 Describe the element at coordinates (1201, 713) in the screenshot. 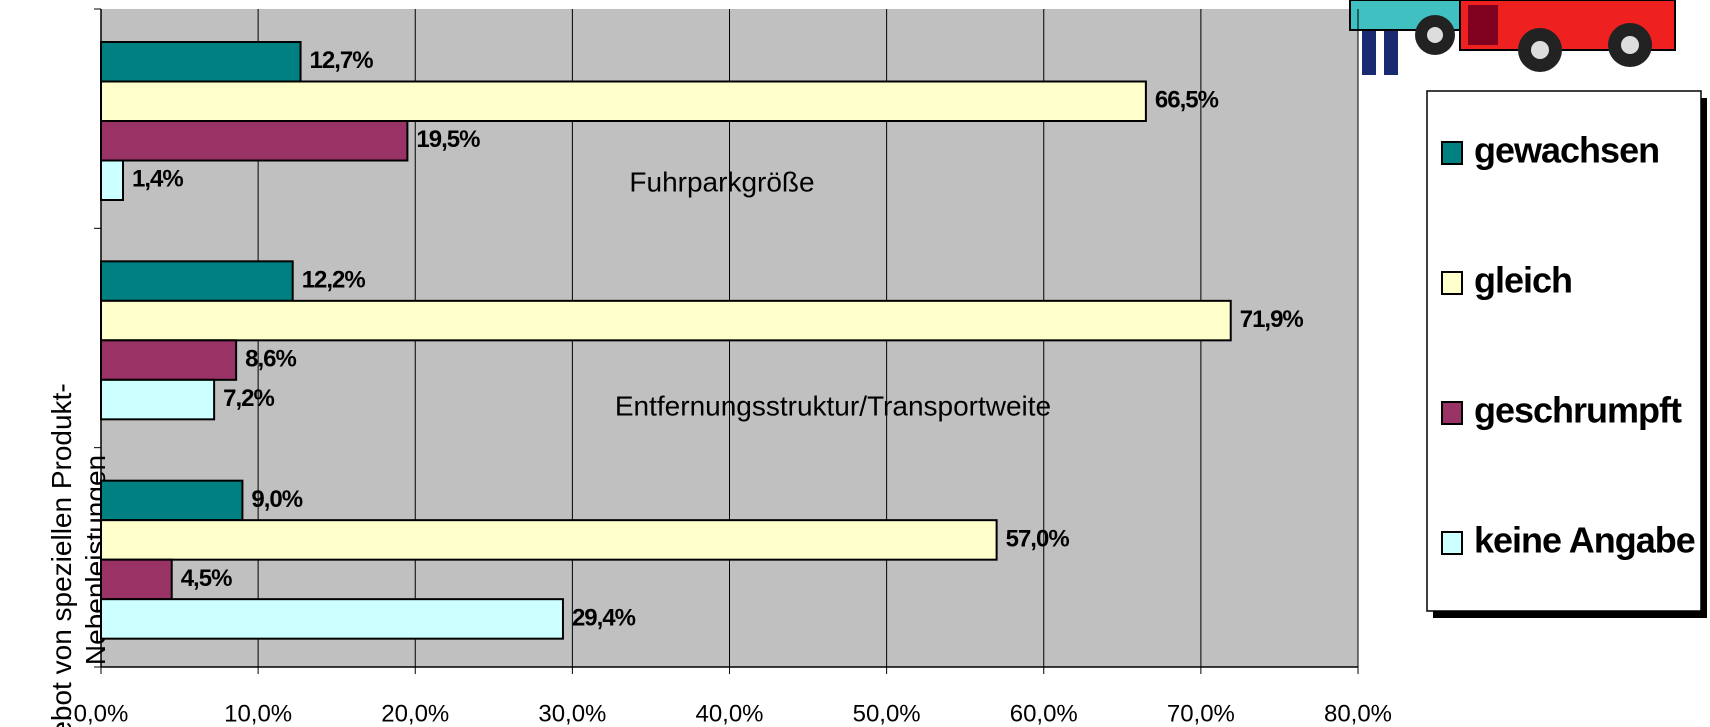

I see `x-tick-label: 70,0%` at that location.